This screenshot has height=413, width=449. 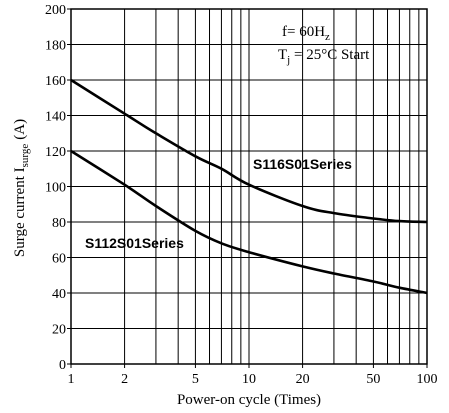 What do you see at coordinates (134, 243) in the screenshot?
I see `series-label-s112: S112S01Series` at bounding box center [134, 243].